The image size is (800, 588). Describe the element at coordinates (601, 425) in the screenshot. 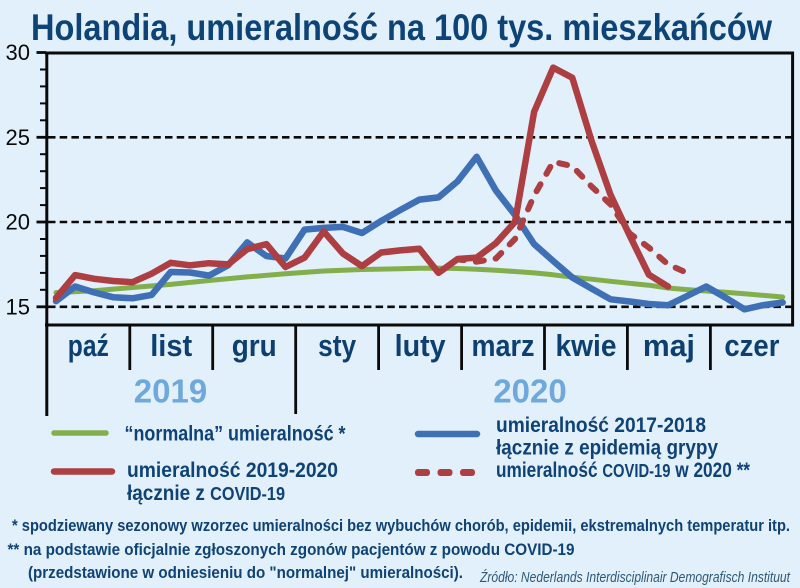

I see `svg-text: umieralność 2017-2018` at that location.